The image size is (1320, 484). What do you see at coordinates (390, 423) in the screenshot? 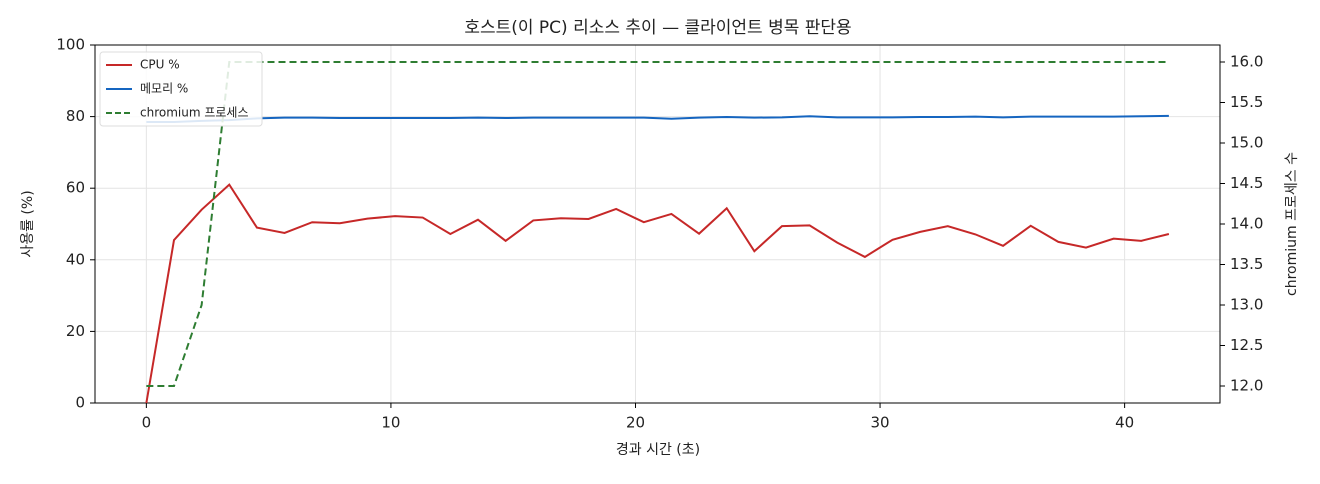
I see `x-tick-label: 10` at bounding box center [390, 423].